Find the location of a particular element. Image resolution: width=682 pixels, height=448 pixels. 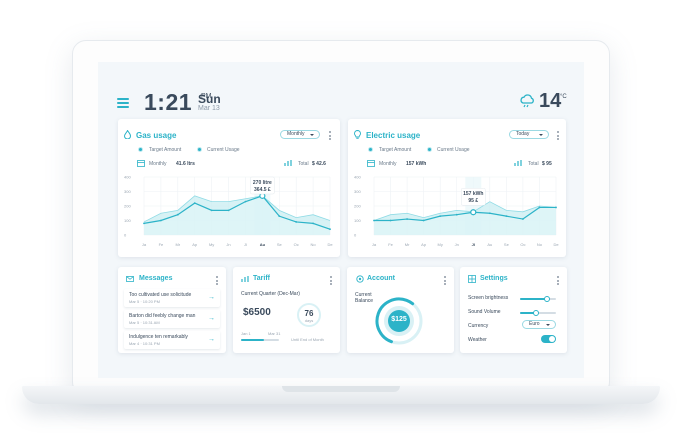

volume-knob is located at coordinates (536, 313).